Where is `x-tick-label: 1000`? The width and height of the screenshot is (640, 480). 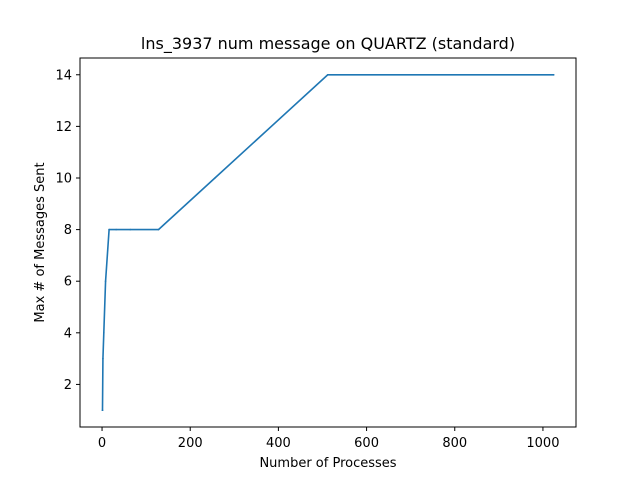 x-tick-label: 1000 is located at coordinates (542, 443).